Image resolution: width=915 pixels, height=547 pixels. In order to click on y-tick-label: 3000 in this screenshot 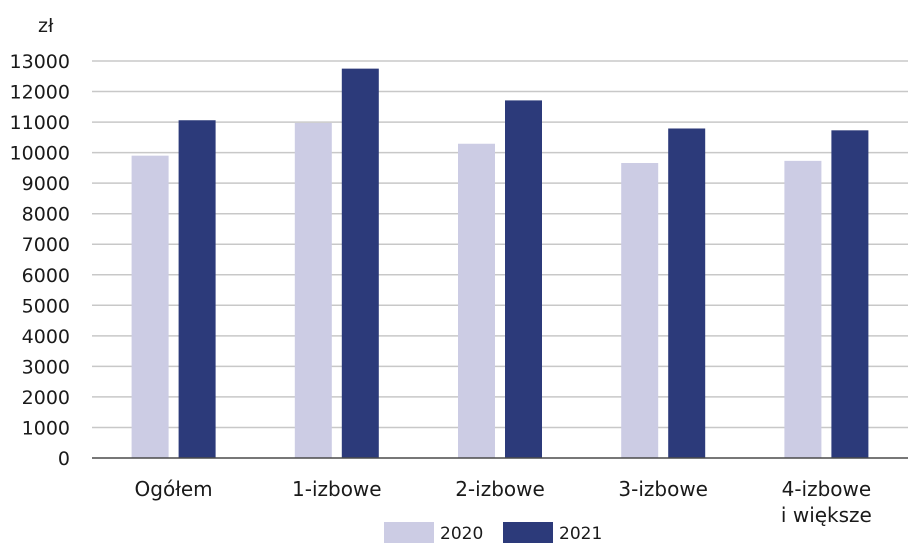, I will do `click(46, 367)`.